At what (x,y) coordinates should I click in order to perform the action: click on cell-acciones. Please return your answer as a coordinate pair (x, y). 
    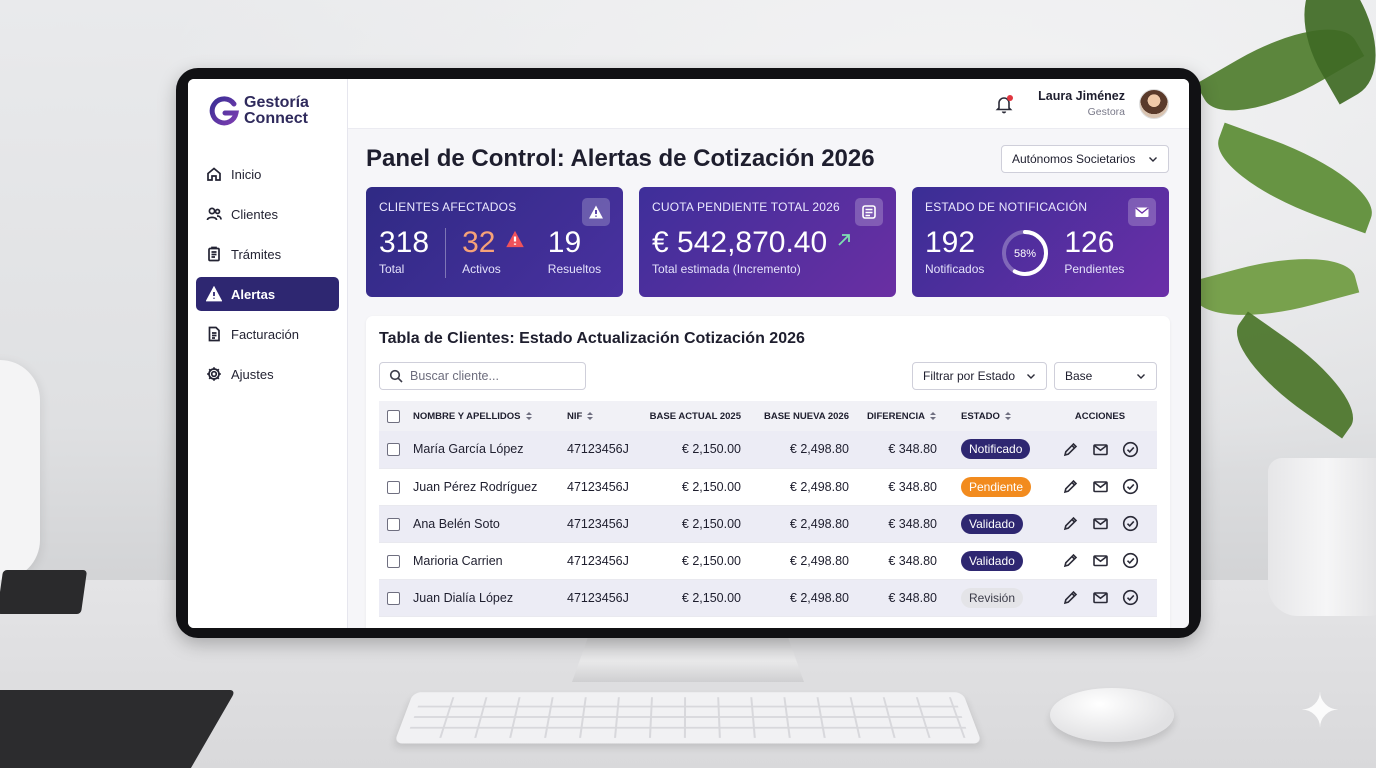
    Looking at the image, I should click on (1100, 560).